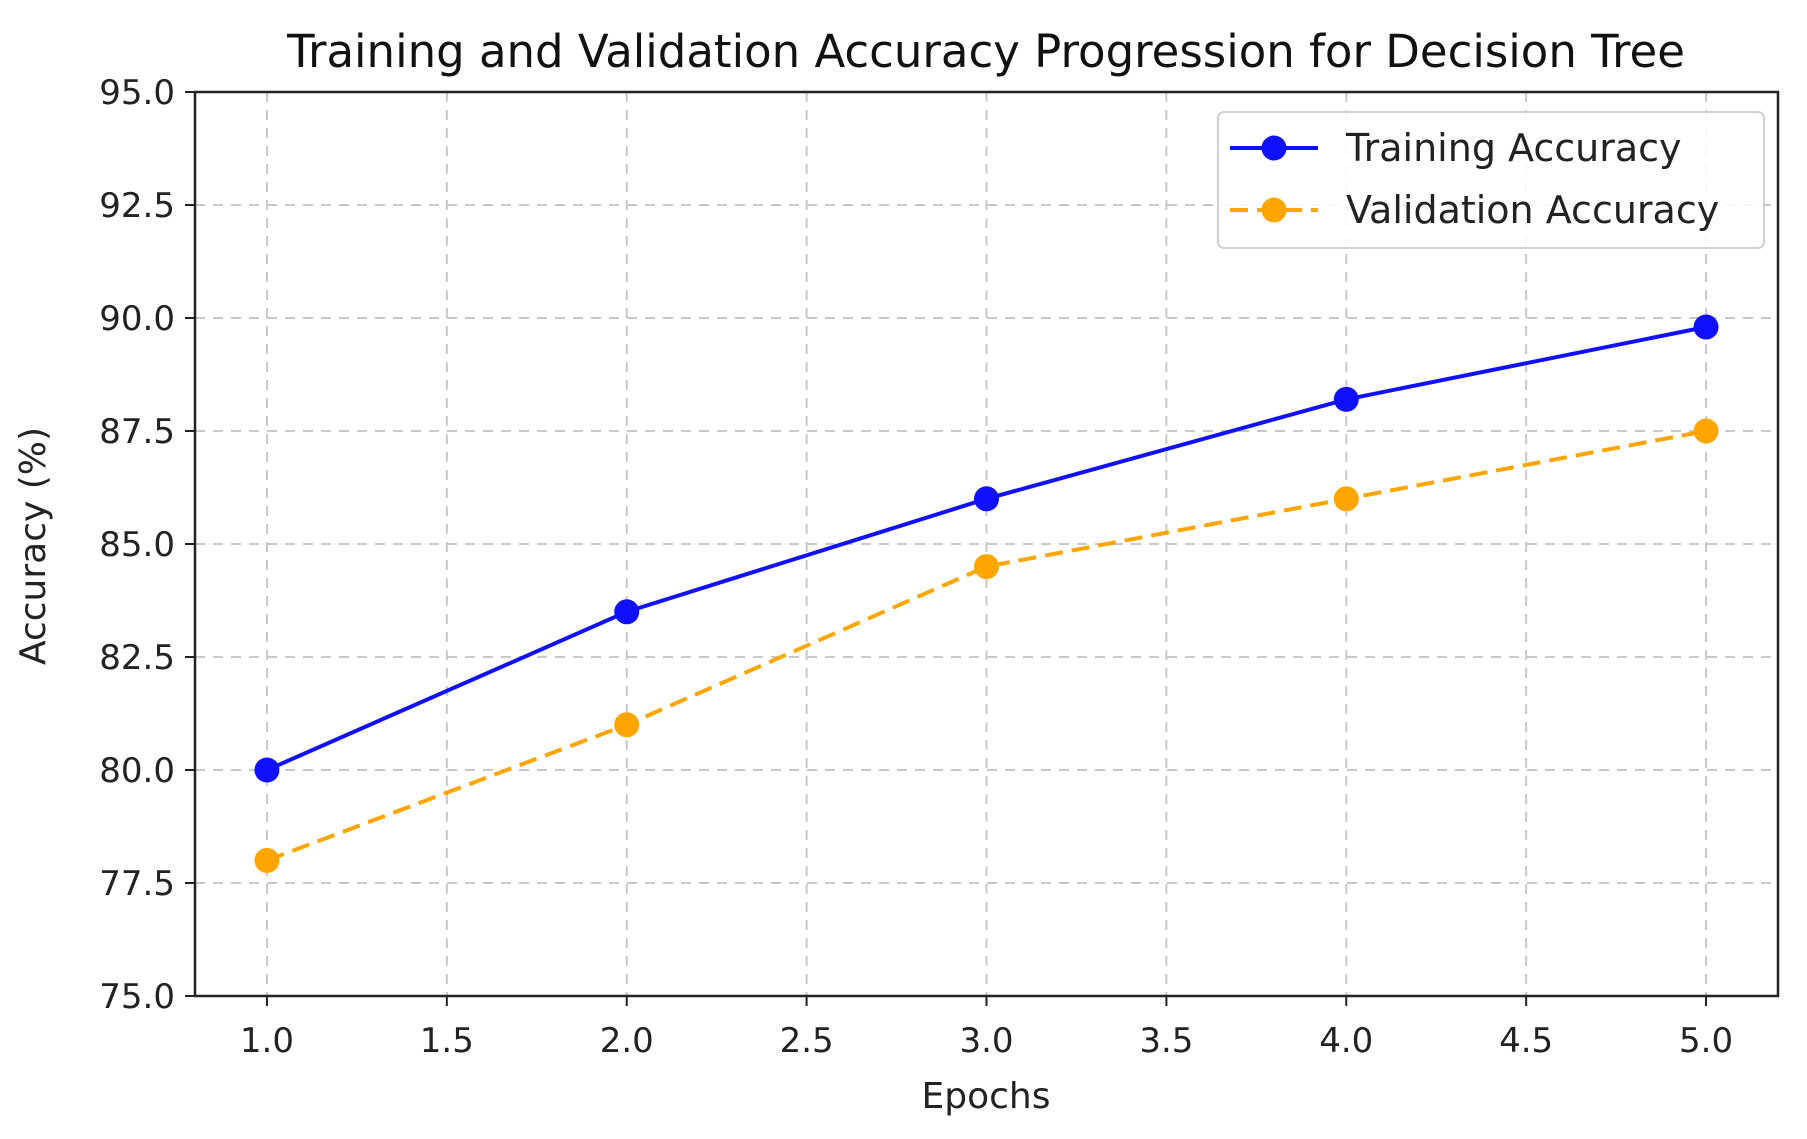 The height and width of the screenshot is (1139, 1807). What do you see at coordinates (986, 1041) in the screenshot?
I see `x-tick-label: 3.0` at bounding box center [986, 1041].